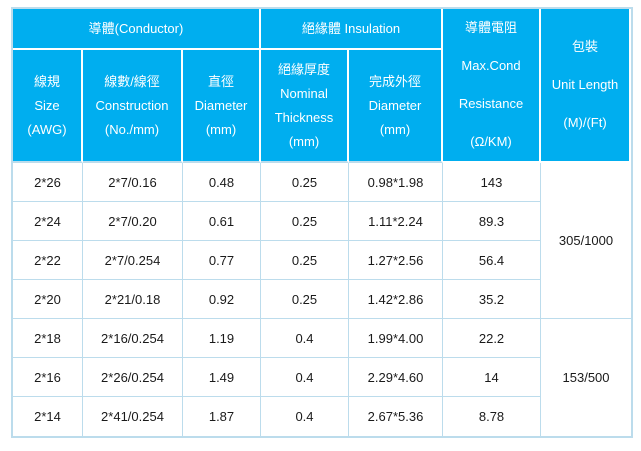 The image size is (641, 451). Describe the element at coordinates (222, 299) in the screenshot. I see `cell-diameter: 0.92` at that location.